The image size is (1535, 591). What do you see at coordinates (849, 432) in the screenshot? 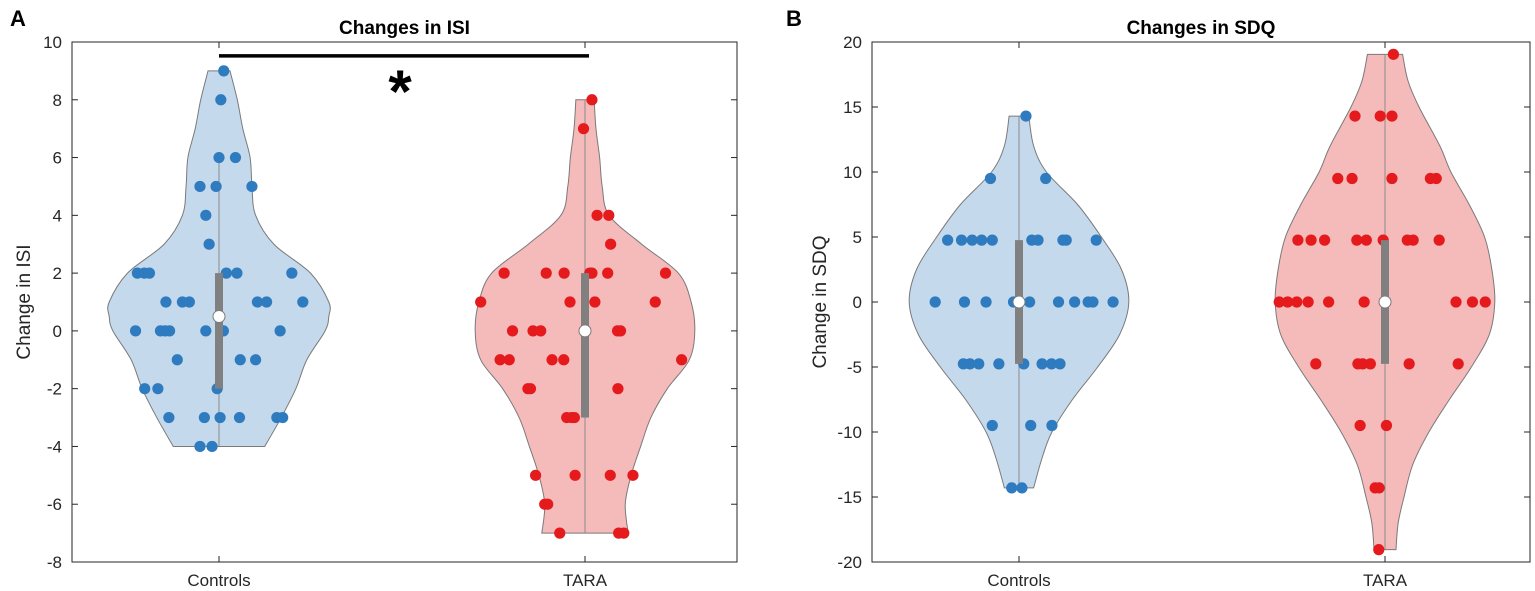
I see `y-tick-label: -10` at bounding box center [849, 432].